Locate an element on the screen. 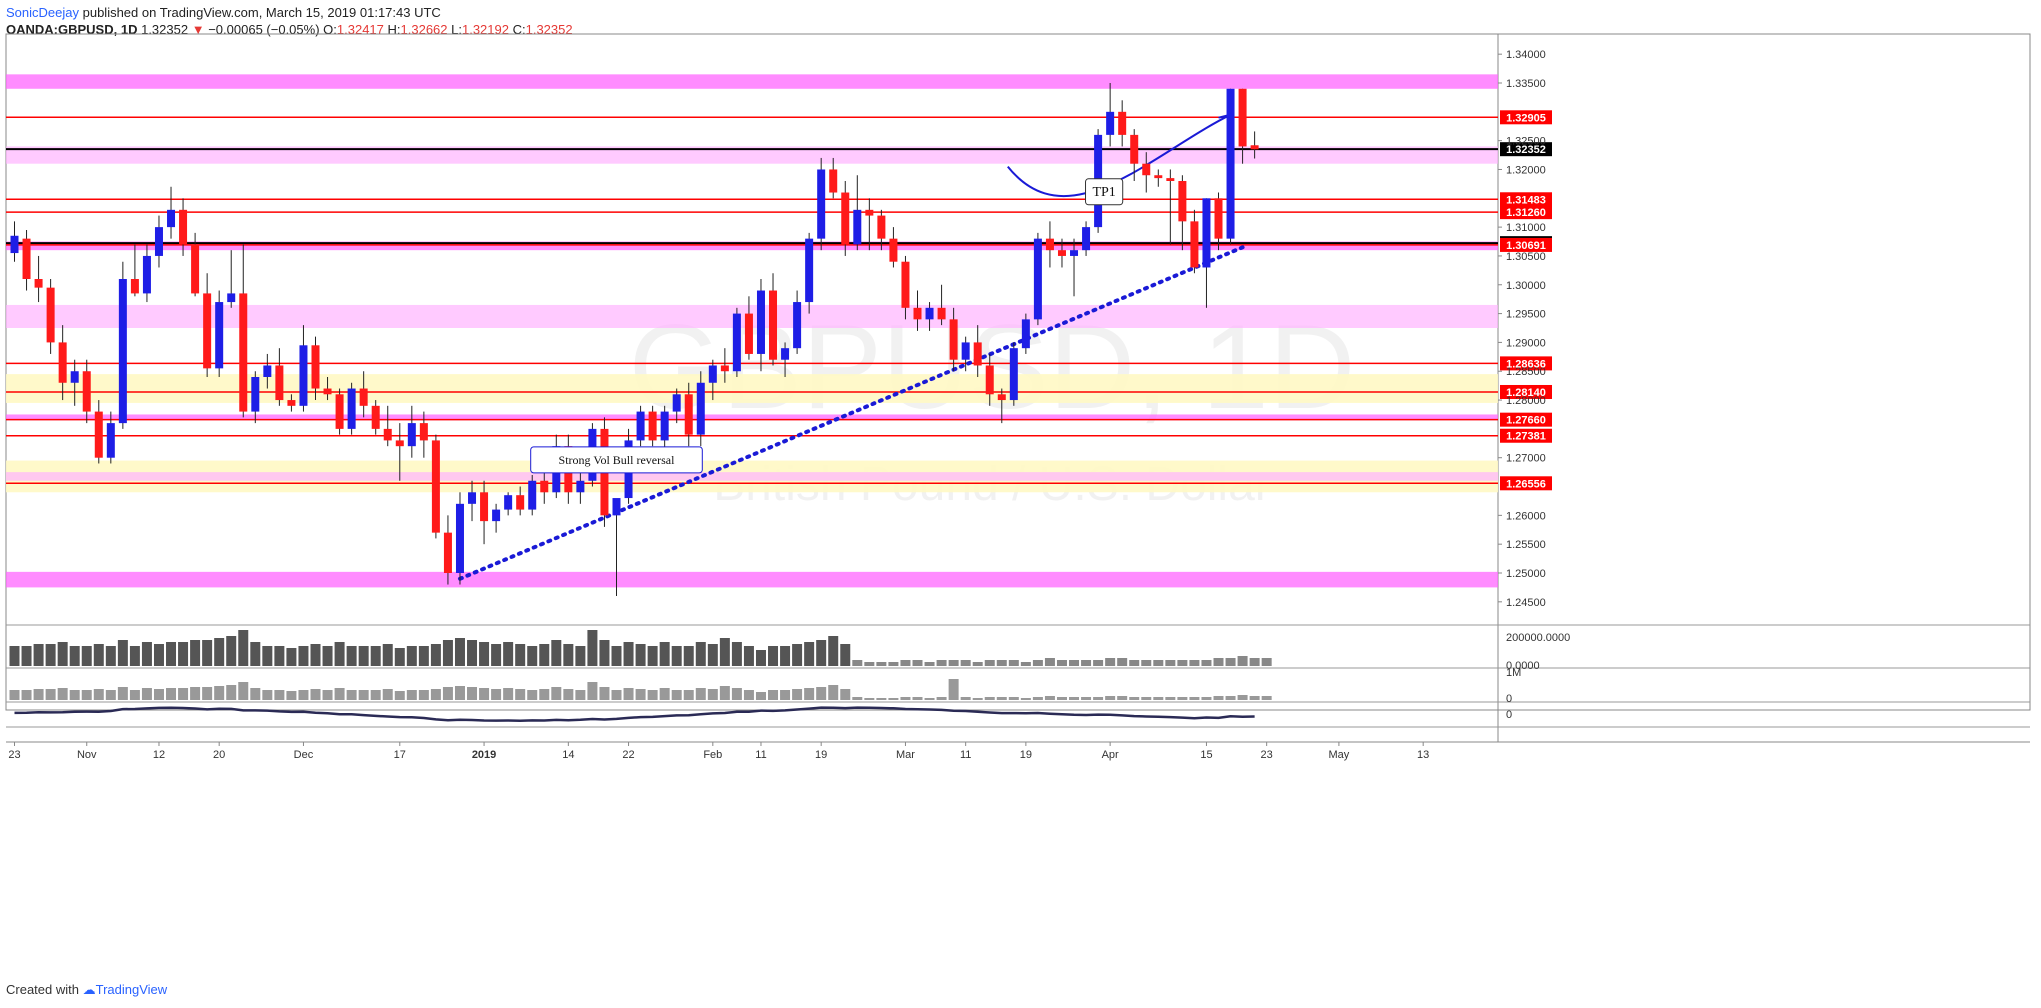  time-tick-label-10: 11 is located at coordinates (760, 755).